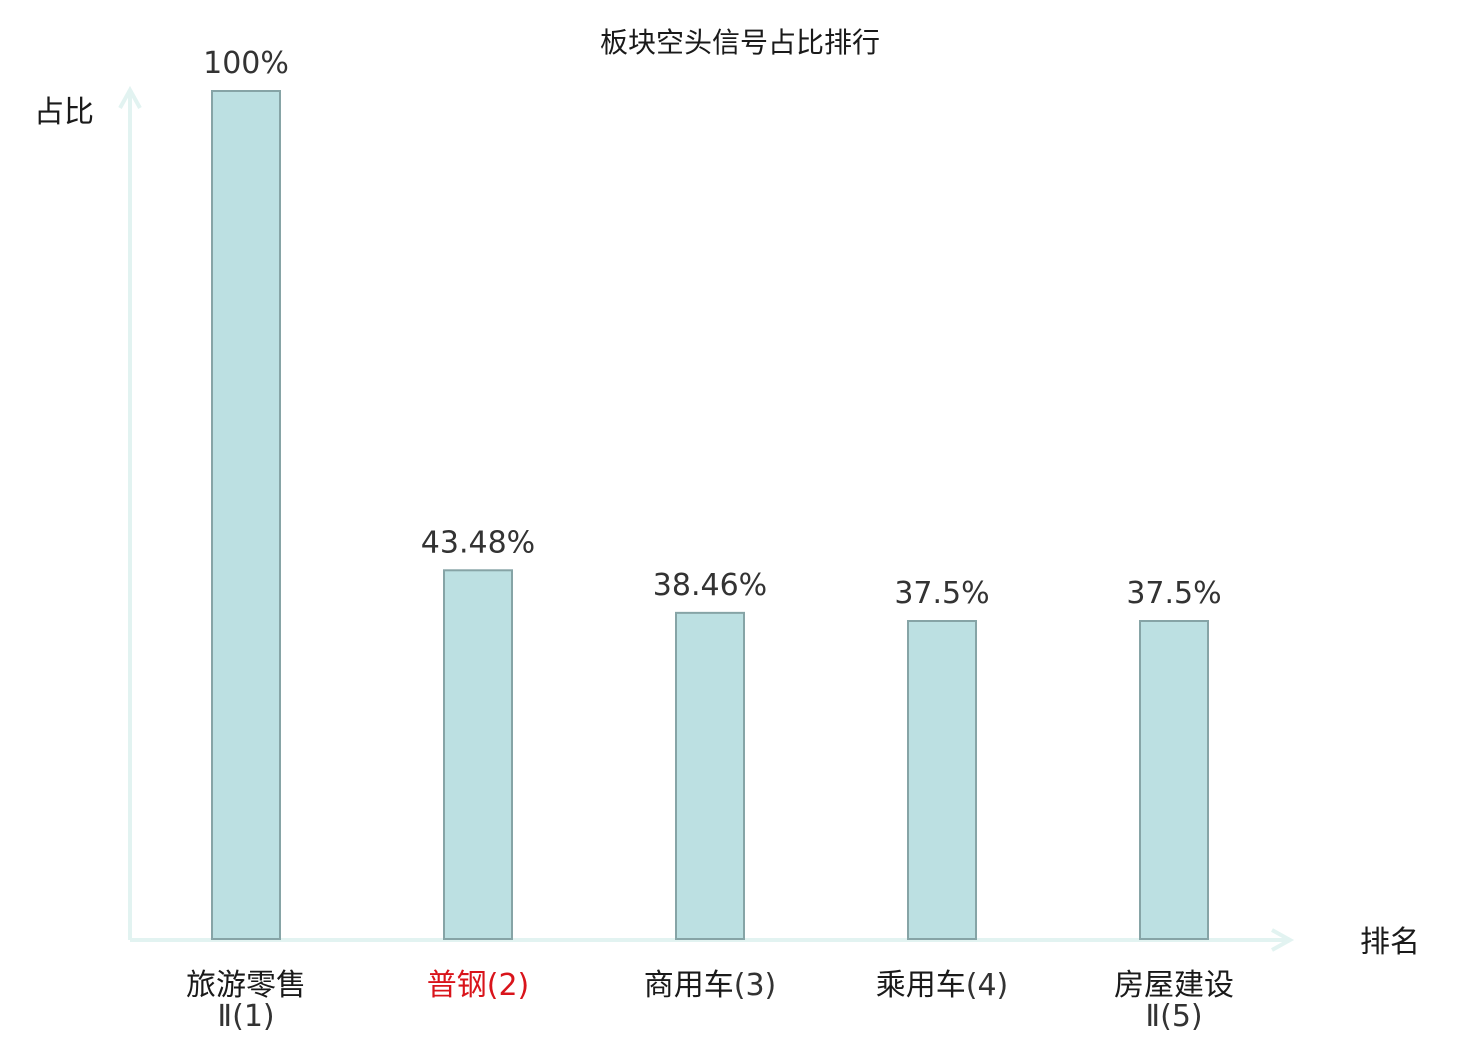 The height and width of the screenshot is (1040, 1480). I want to click on chart-title: 板块空头信号占比排行, so click(740, 42).